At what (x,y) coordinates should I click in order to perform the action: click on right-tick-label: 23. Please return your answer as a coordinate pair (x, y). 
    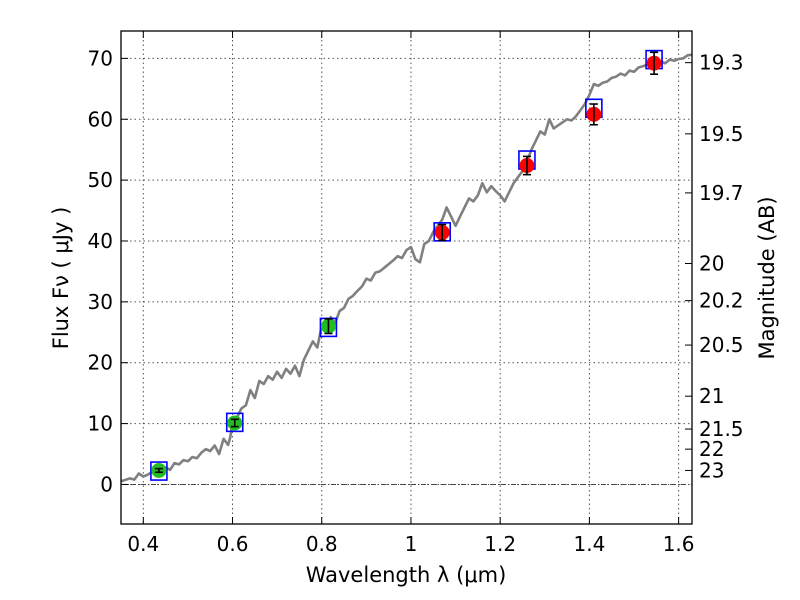
    Looking at the image, I should click on (711, 470).